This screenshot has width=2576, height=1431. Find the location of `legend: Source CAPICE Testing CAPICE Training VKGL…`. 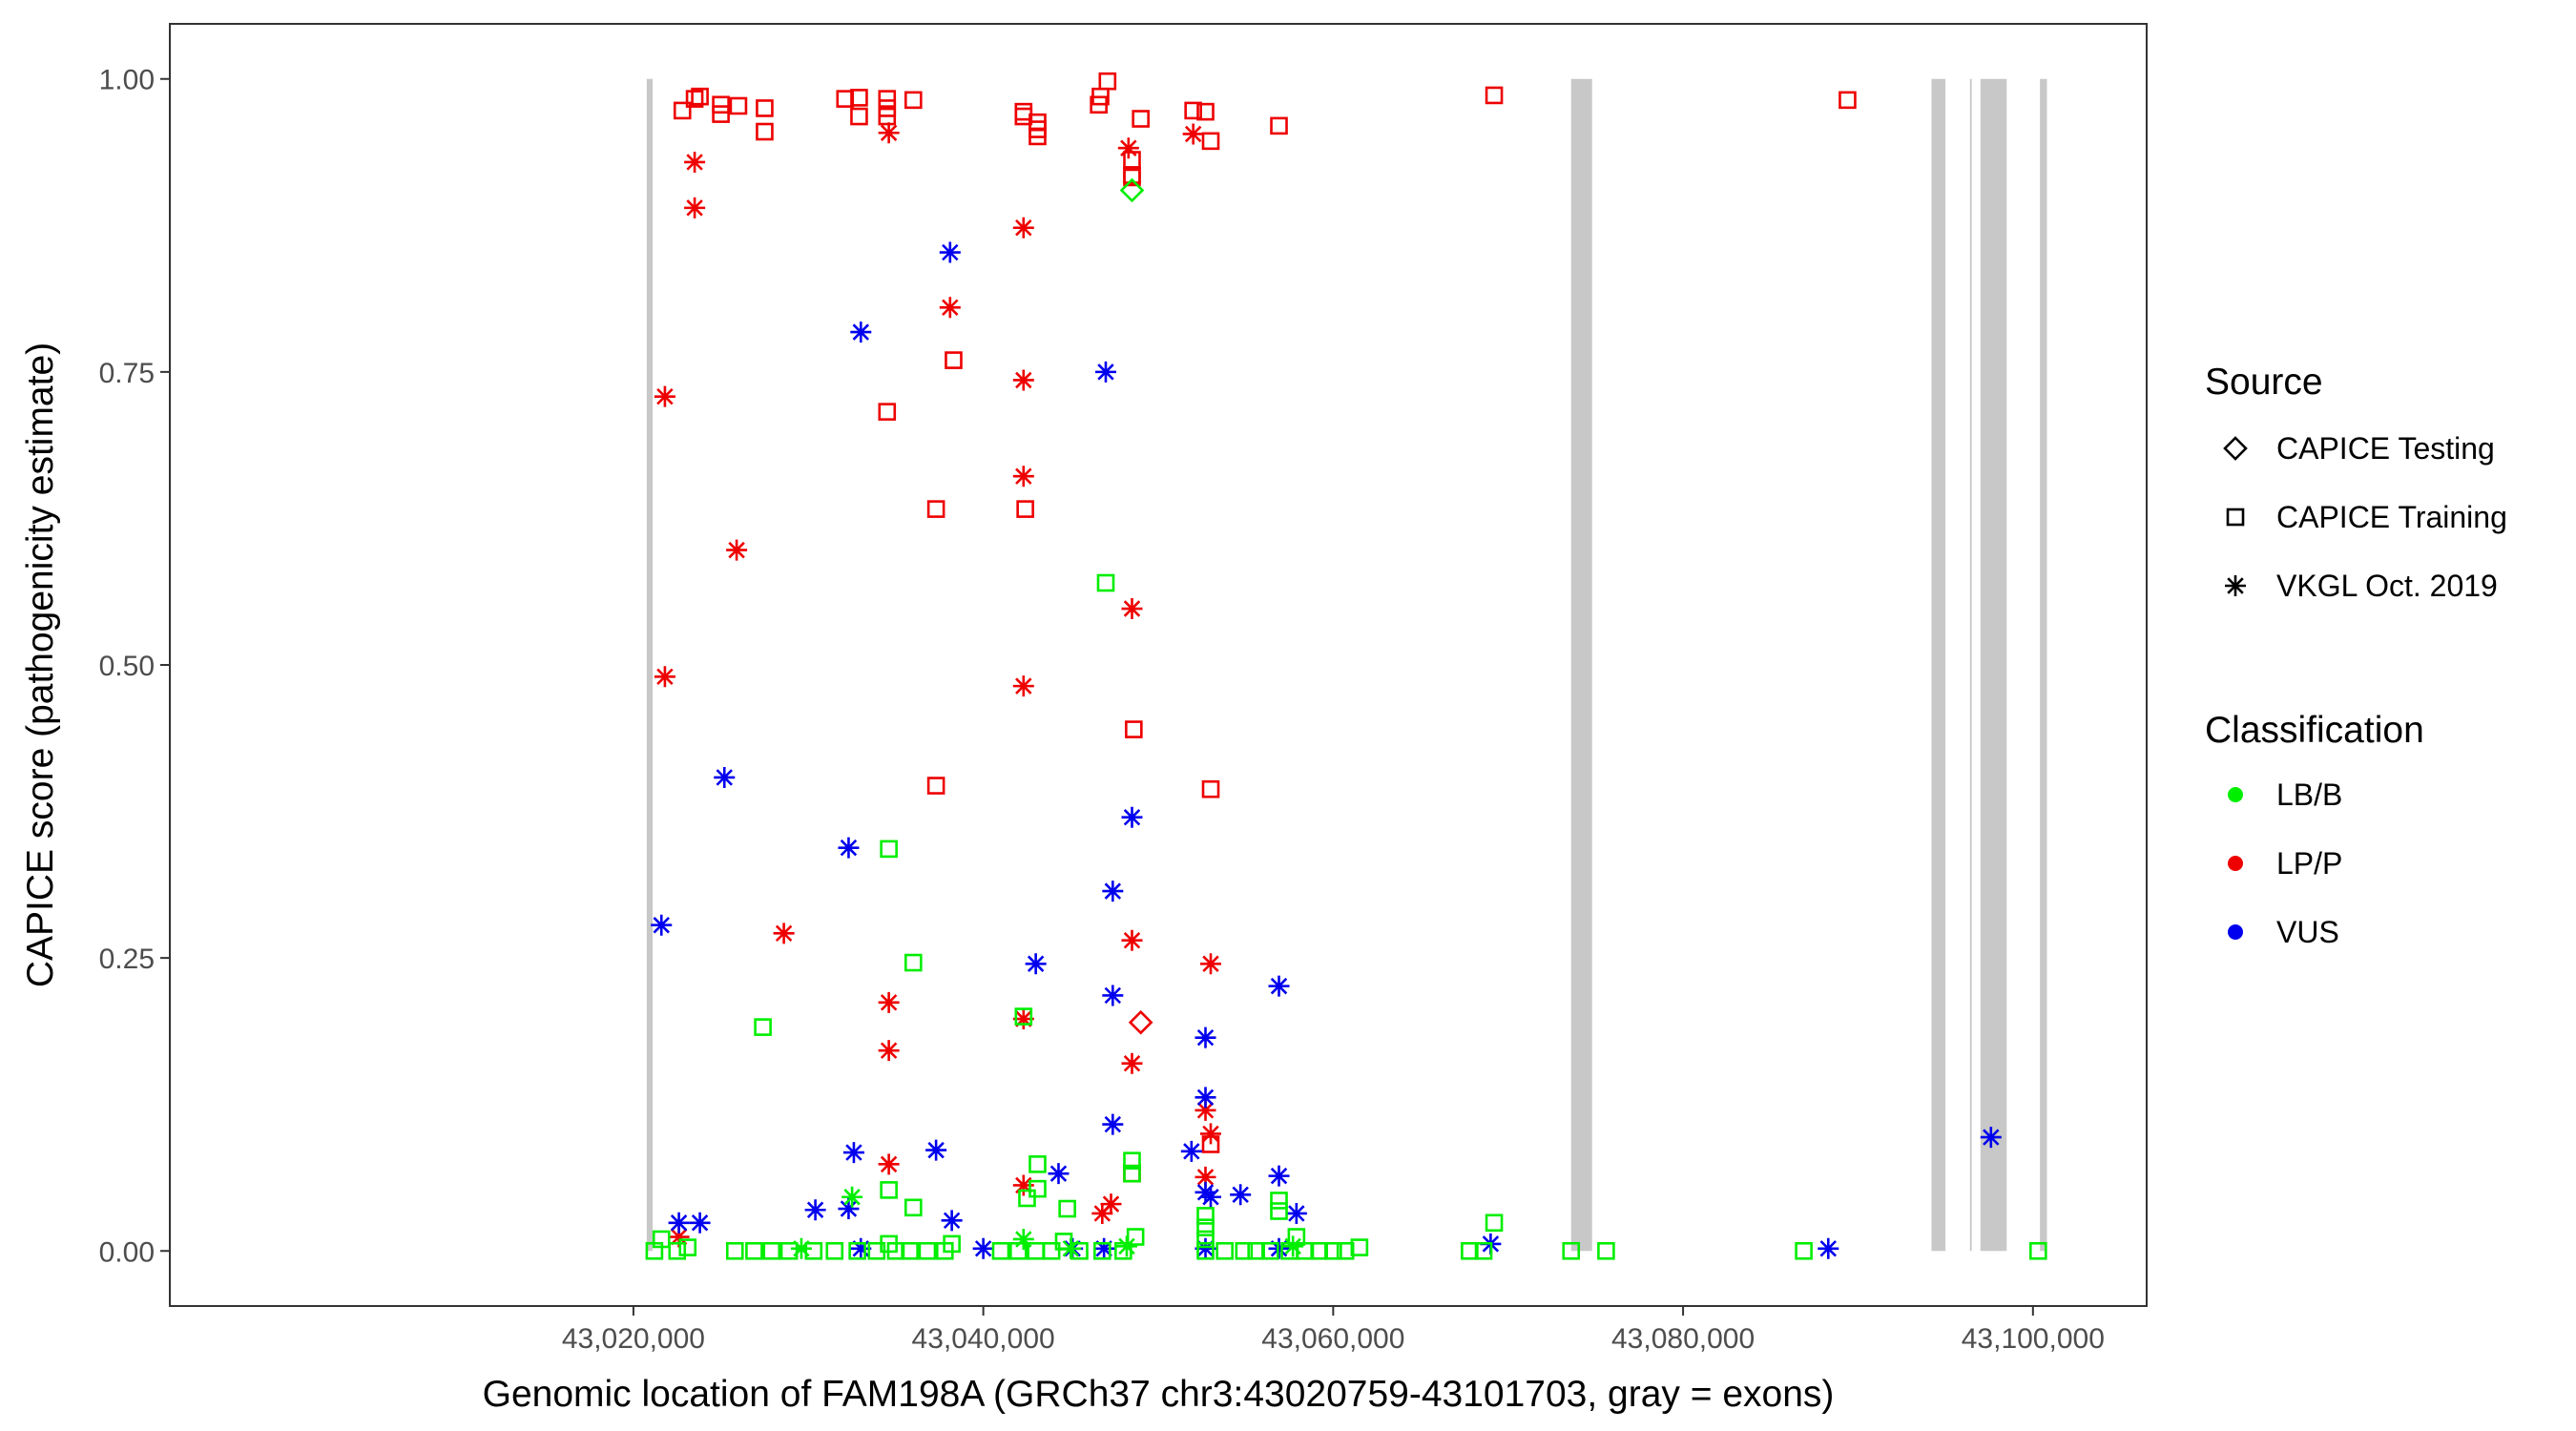

legend: Source CAPICE Testing CAPICE Training VKGL… is located at coordinates (2356, 655).